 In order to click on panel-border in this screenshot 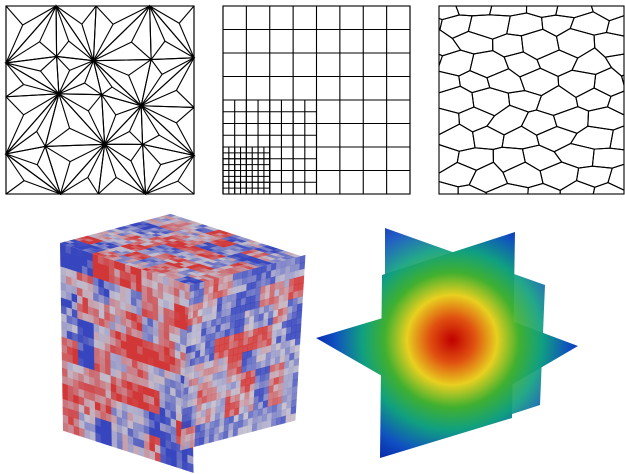, I will do `click(100, 100)`.